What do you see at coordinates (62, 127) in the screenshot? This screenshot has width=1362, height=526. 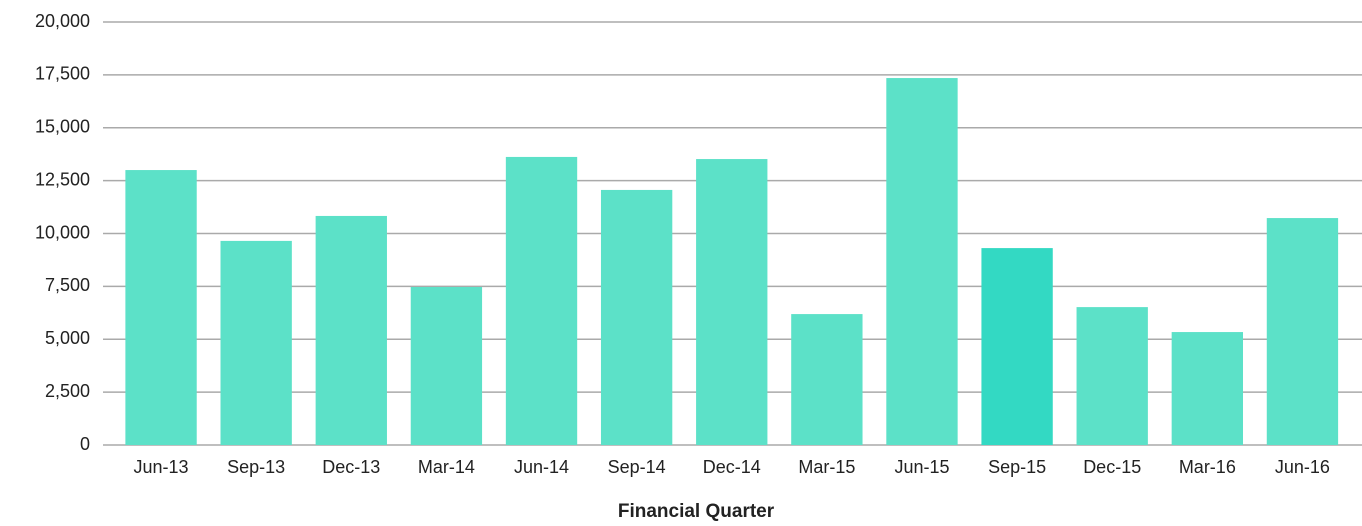 I see `y-tick-label: 15,000` at bounding box center [62, 127].